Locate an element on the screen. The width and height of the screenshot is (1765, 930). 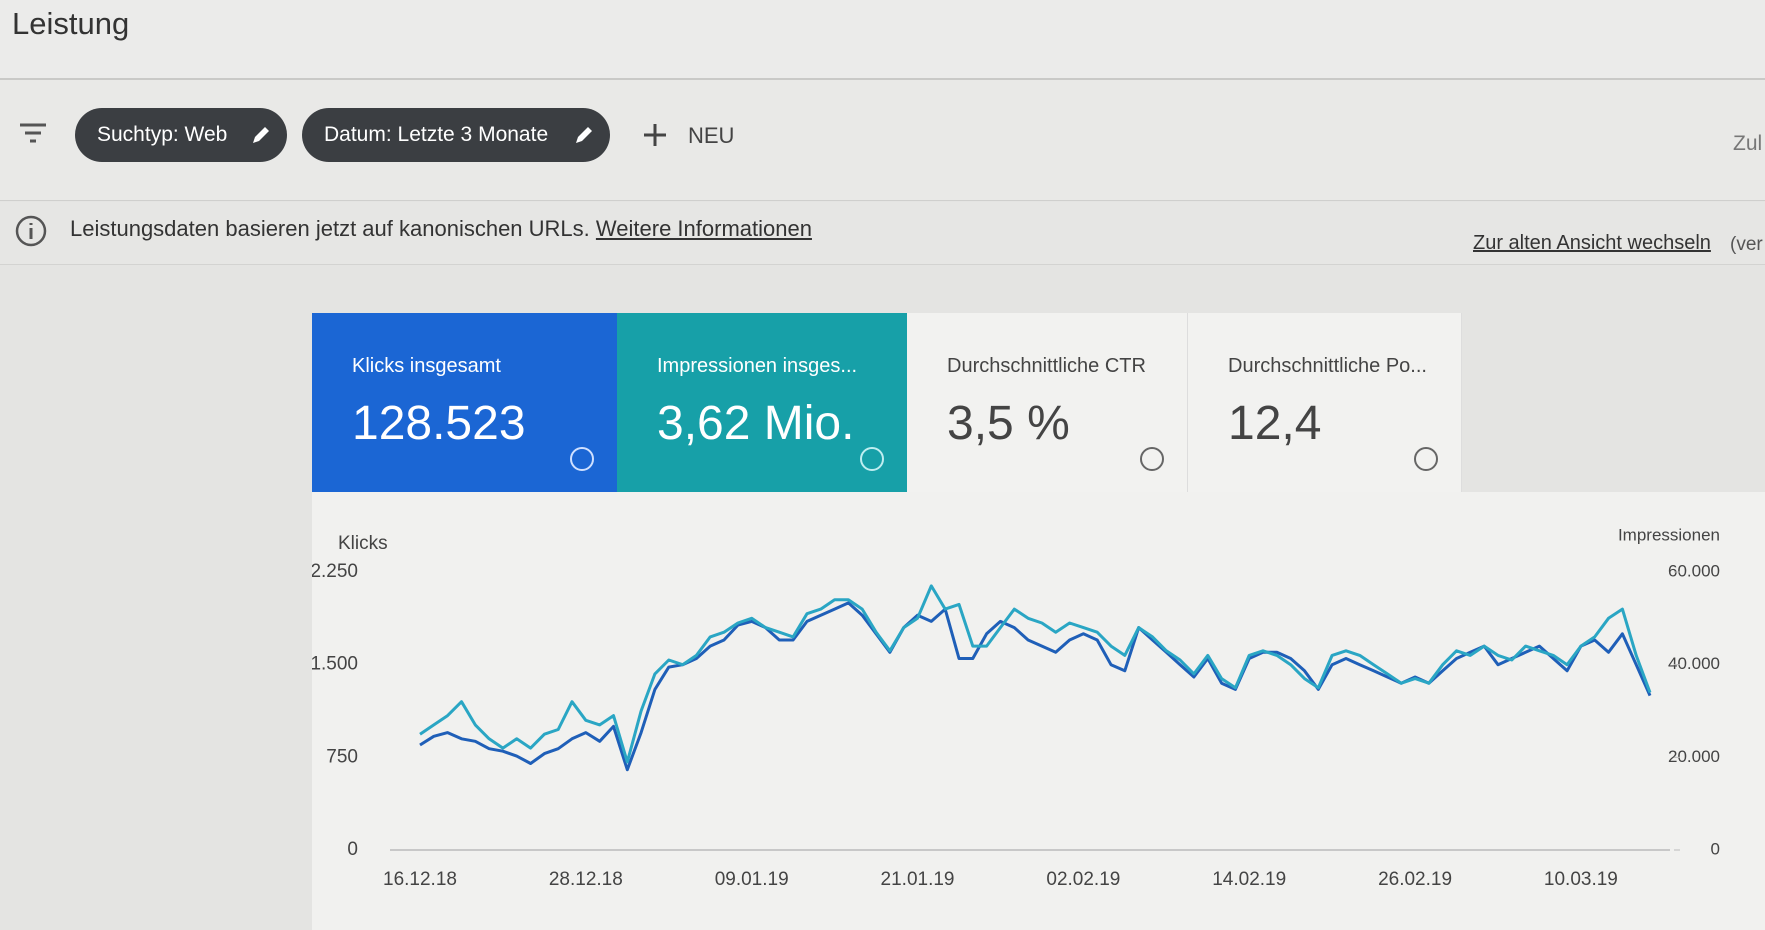
new-filter: NEU is located at coordinates (711, 135).